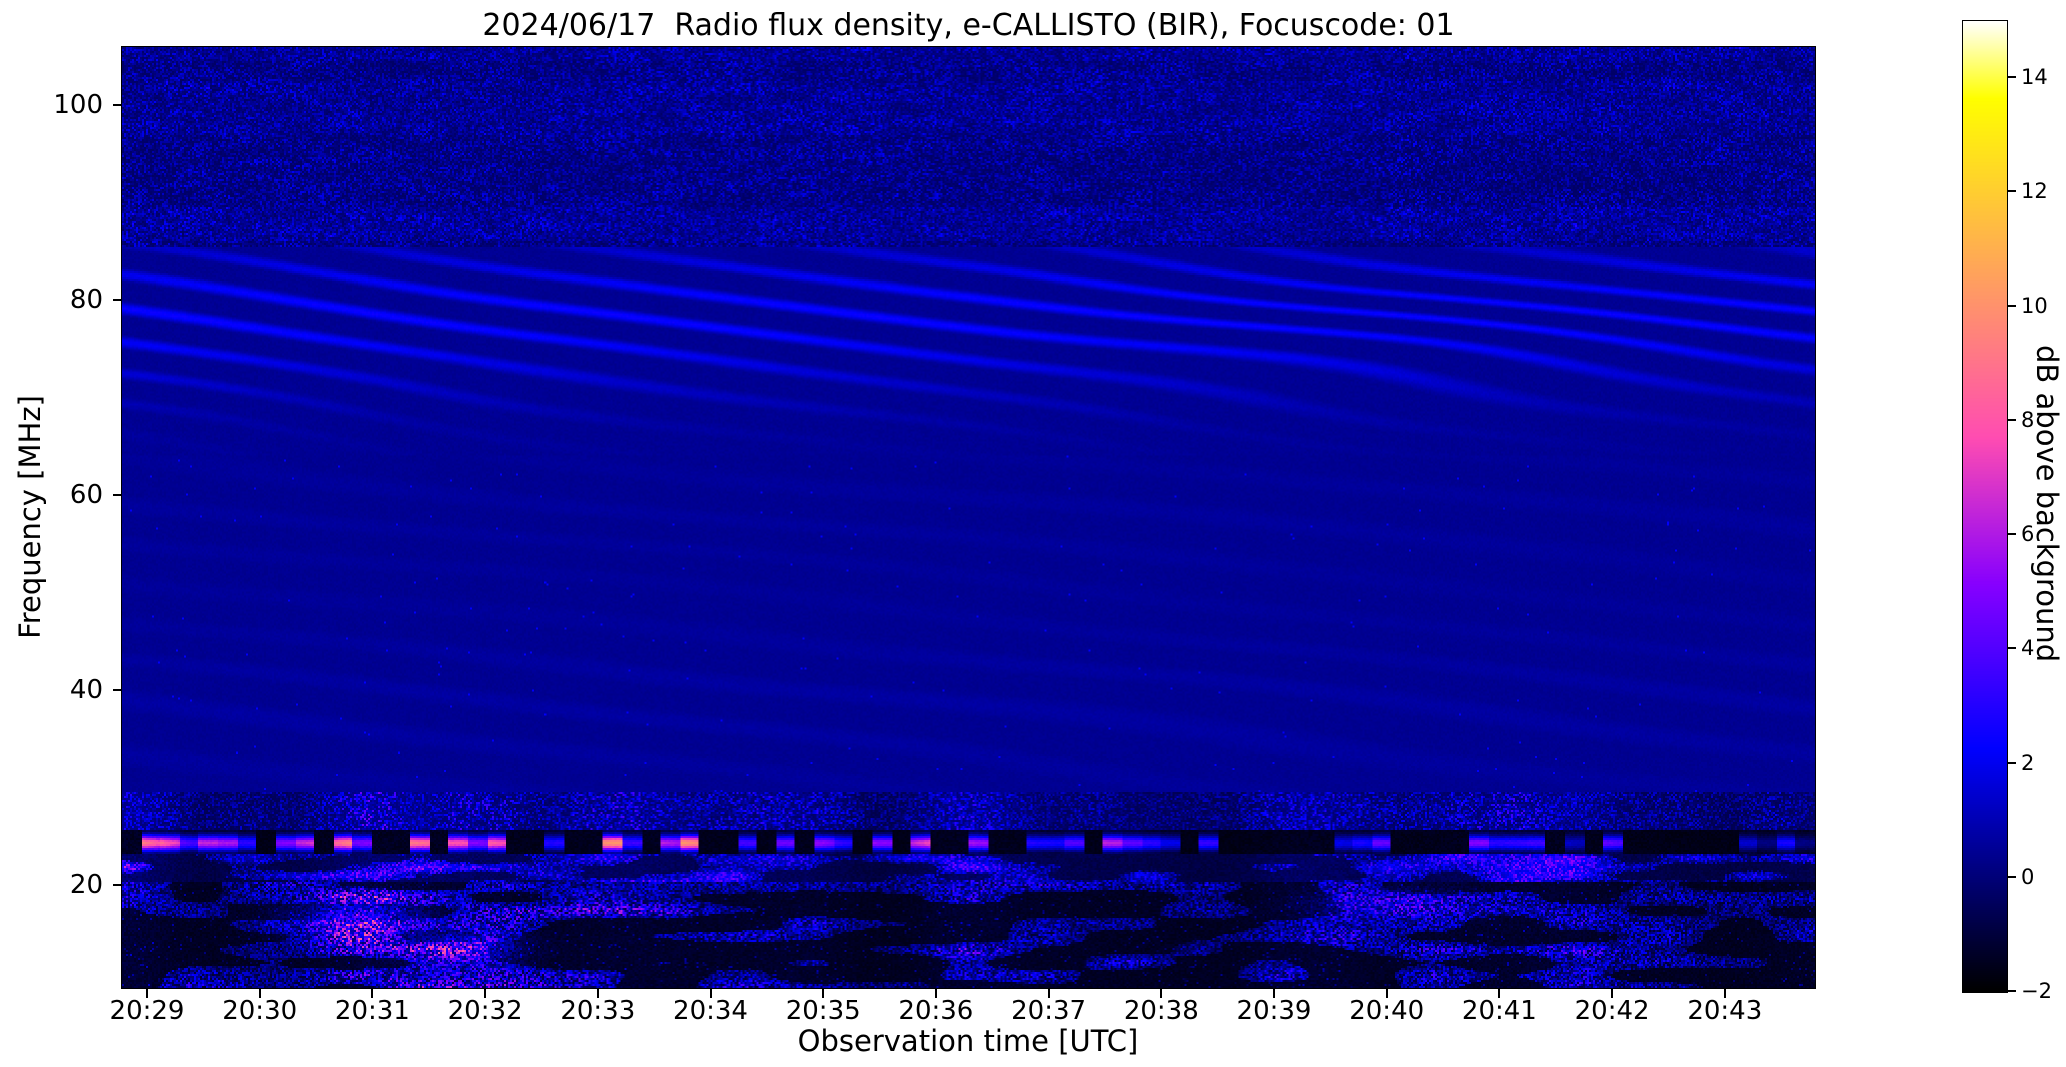  What do you see at coordinates (485, 1011) in the screenshot?
I see `x-tick-label: 20:32` at bounding box center [485, 1011].